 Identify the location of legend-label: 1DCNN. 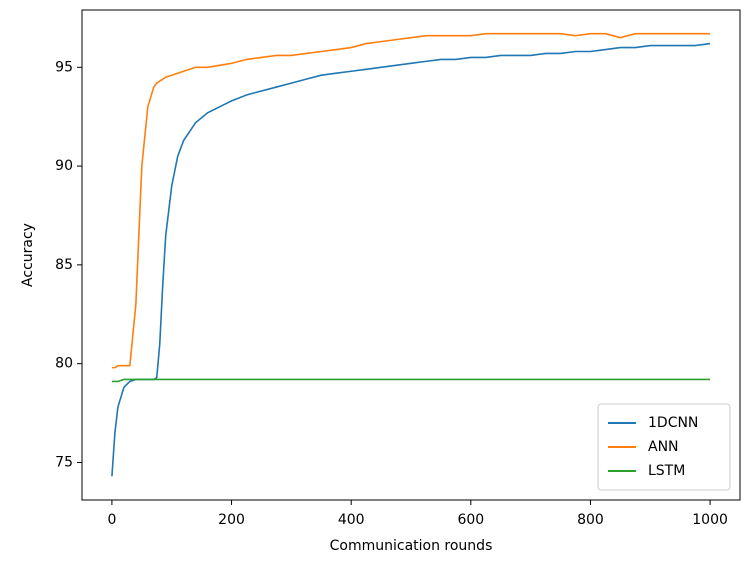
(673, 423).